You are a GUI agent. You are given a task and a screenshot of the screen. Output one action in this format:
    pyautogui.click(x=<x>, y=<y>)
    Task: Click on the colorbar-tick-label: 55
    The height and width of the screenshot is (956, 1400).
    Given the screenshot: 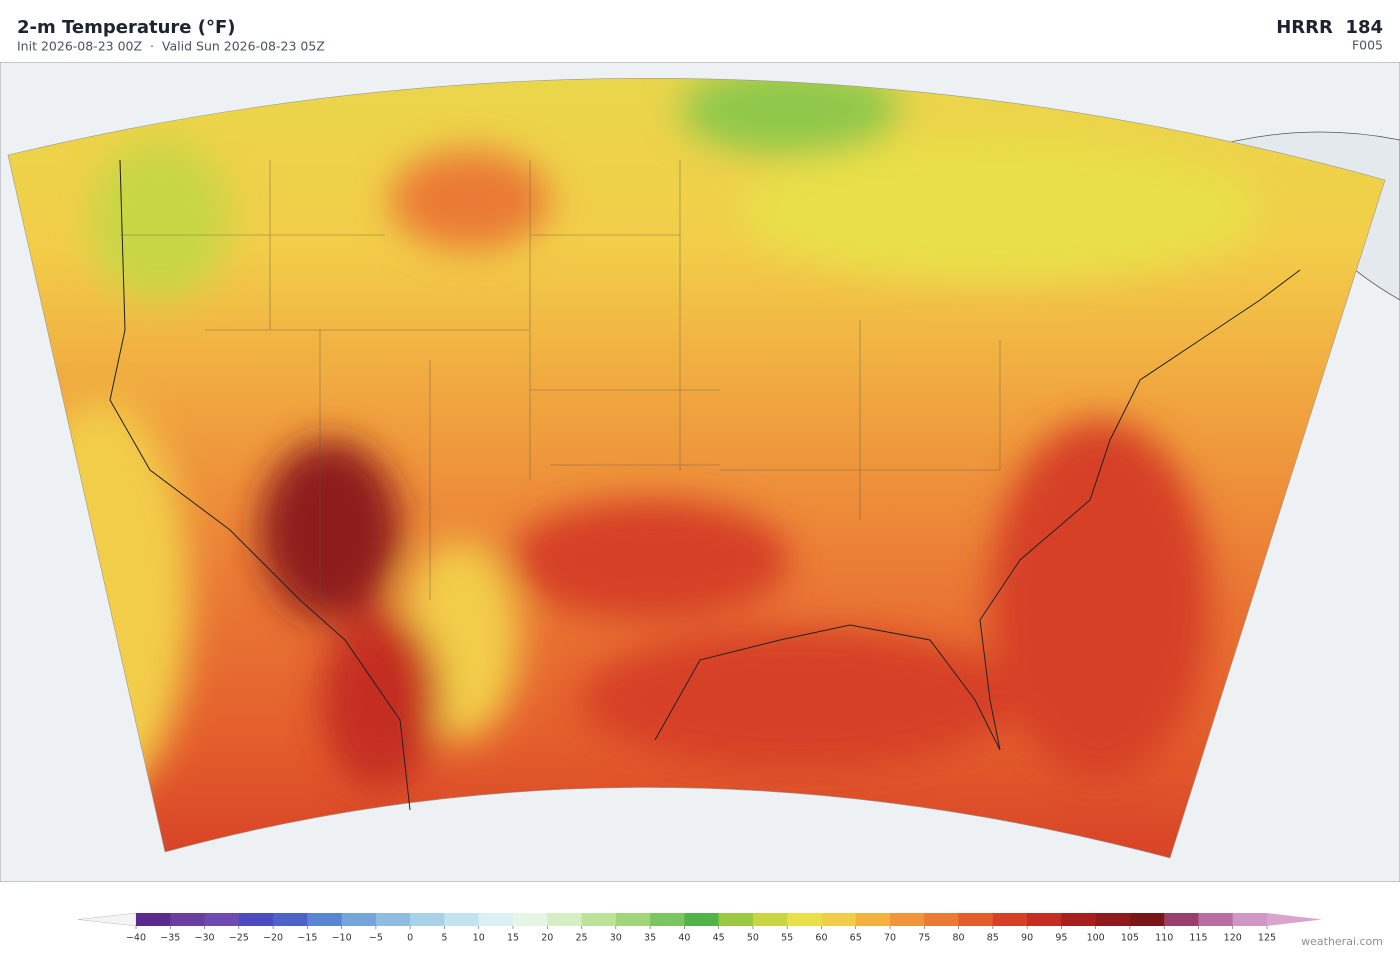 What is the action you would take?
    pyautogui.click(x=787, y=938)
    